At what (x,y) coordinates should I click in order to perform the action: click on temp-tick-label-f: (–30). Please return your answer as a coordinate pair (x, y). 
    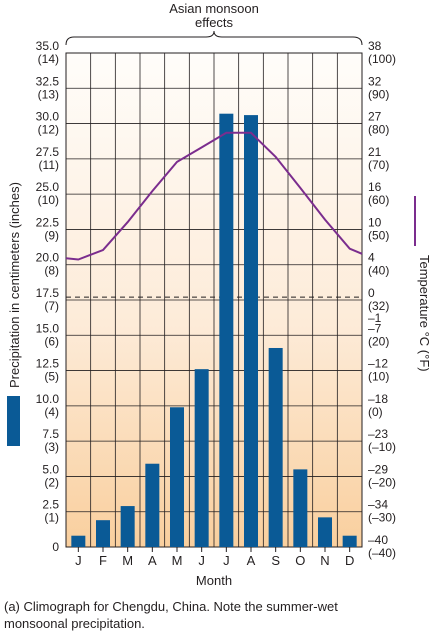
    Looking at the image, I should click on (382, 518).